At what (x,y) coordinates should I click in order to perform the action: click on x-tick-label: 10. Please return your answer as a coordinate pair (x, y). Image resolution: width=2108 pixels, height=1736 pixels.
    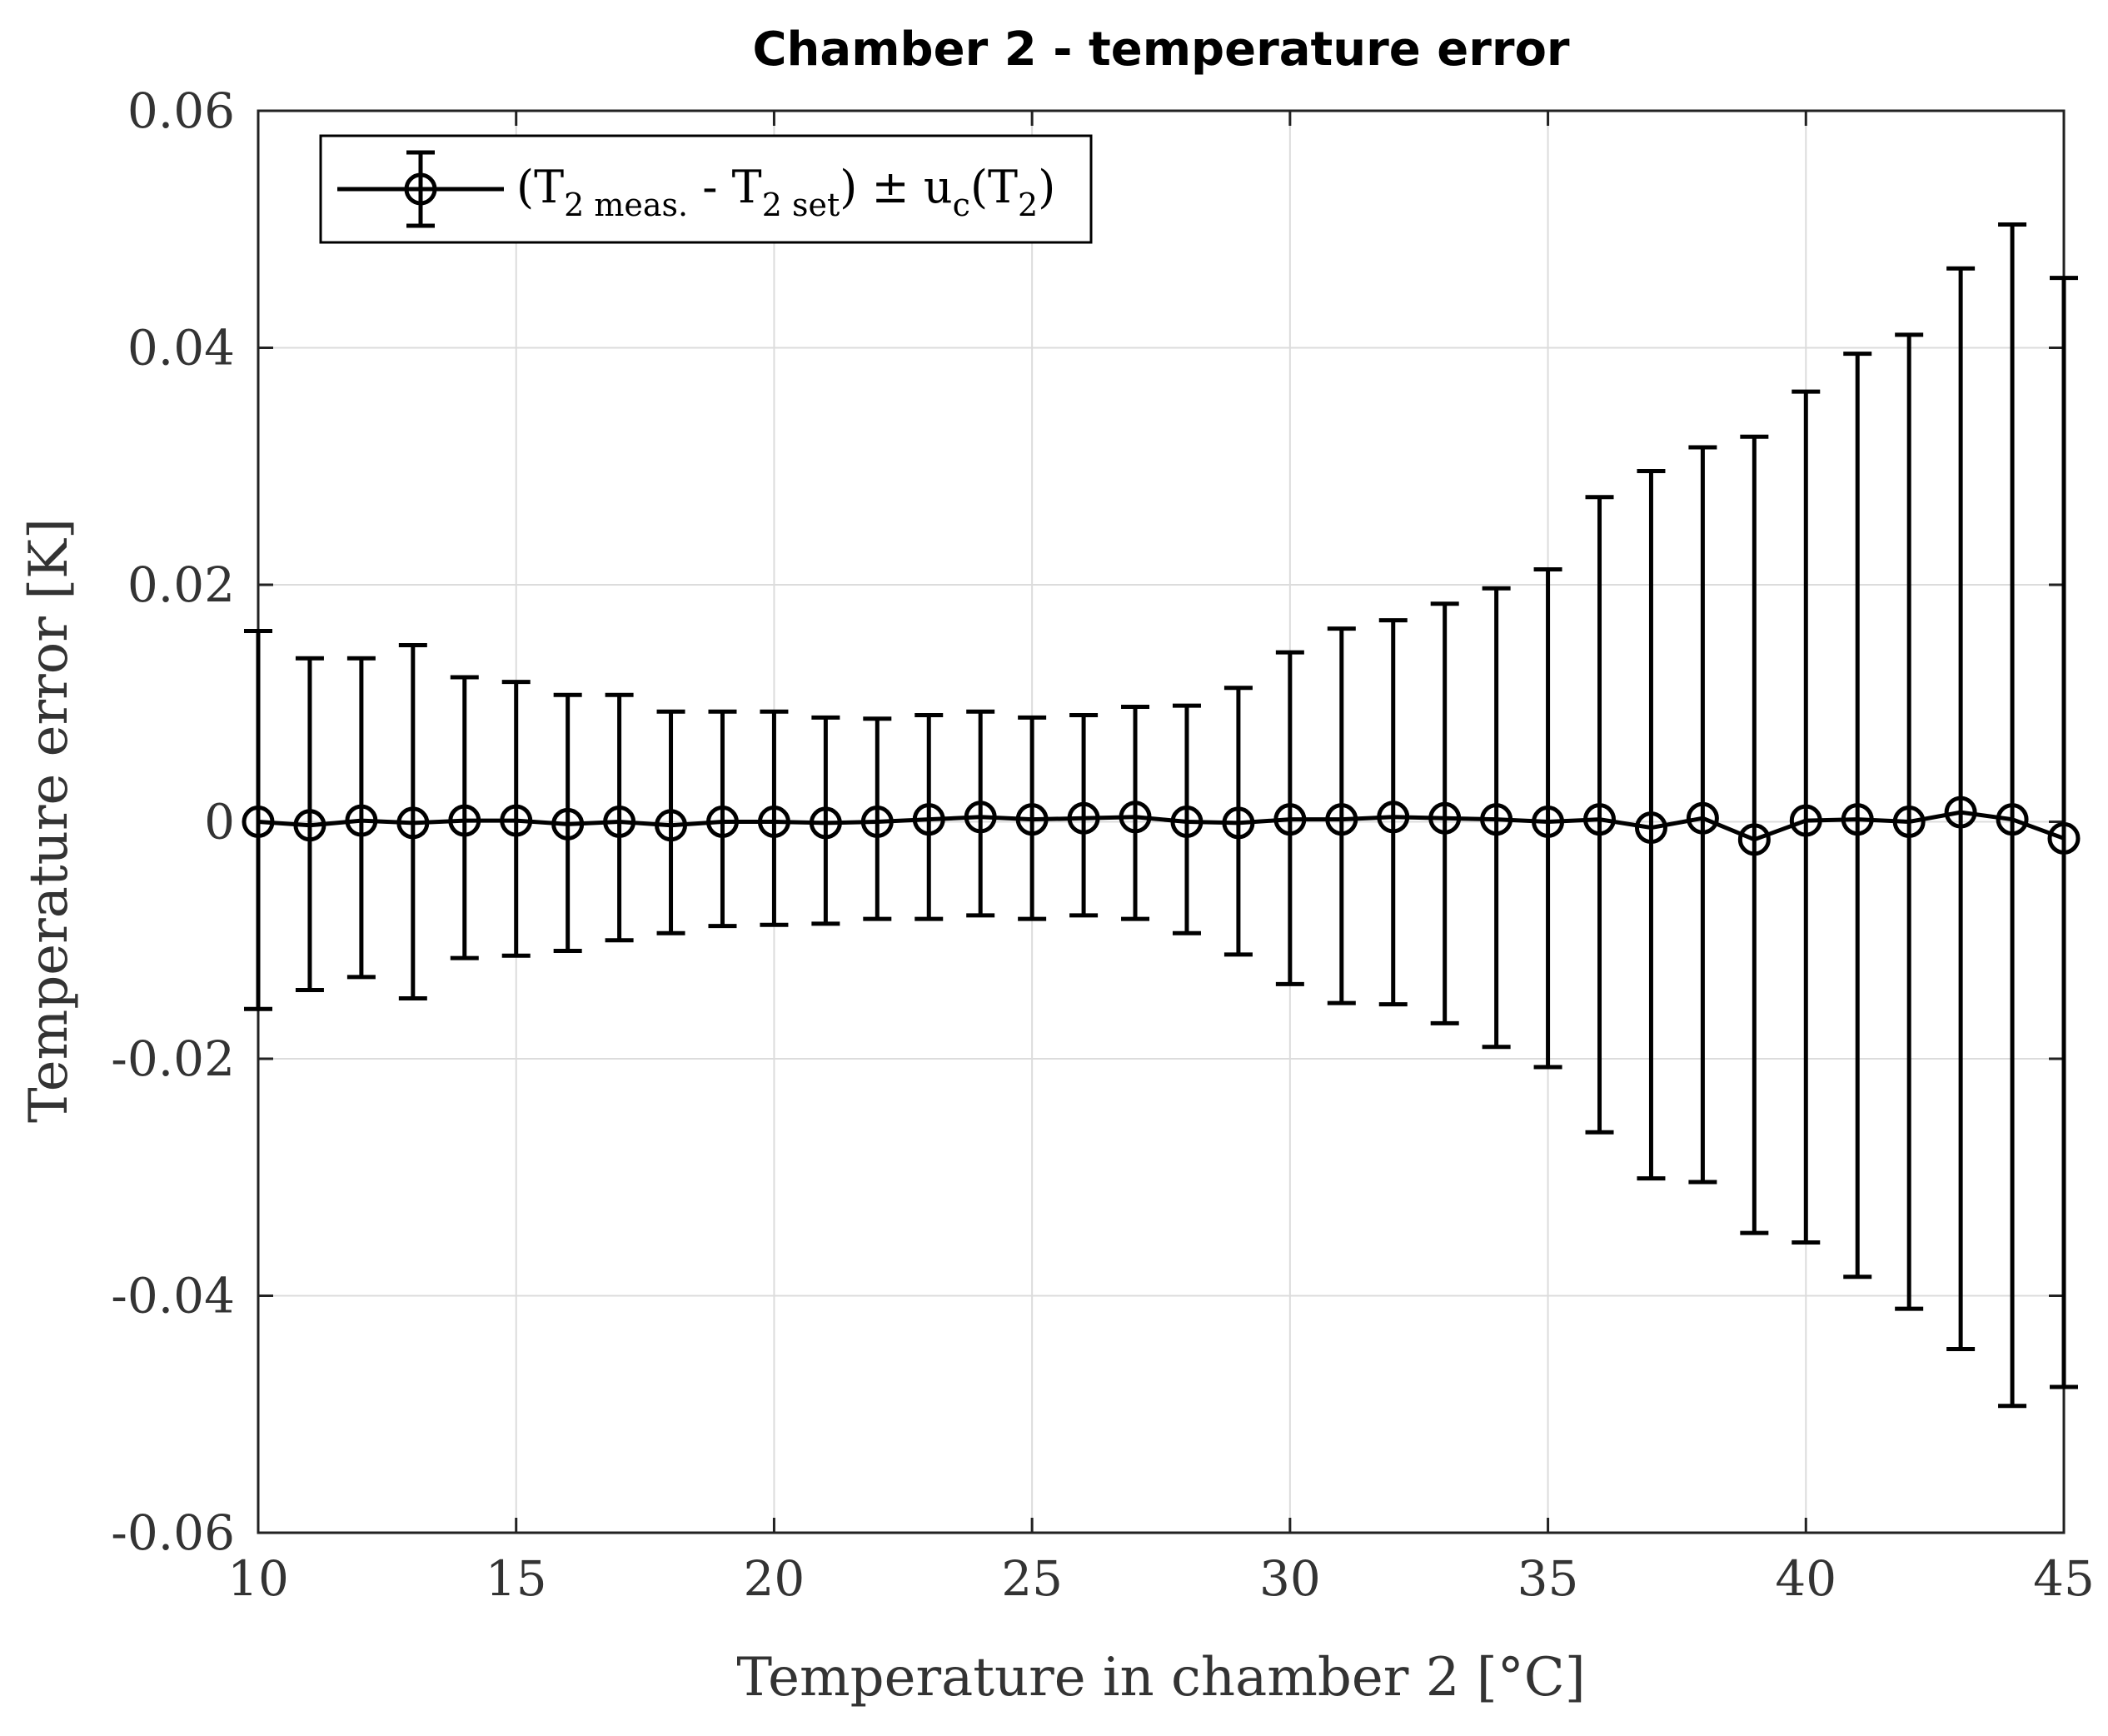
    Looking at the image, I should click on (258, 1578).